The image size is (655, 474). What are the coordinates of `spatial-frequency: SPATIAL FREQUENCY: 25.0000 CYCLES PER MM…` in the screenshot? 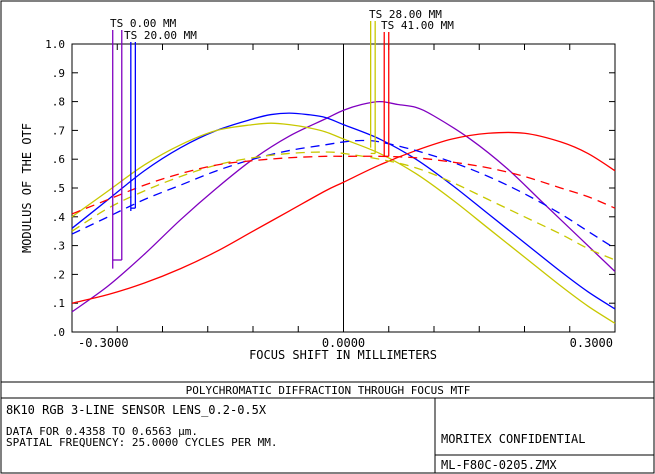 It's located at (142, 442).